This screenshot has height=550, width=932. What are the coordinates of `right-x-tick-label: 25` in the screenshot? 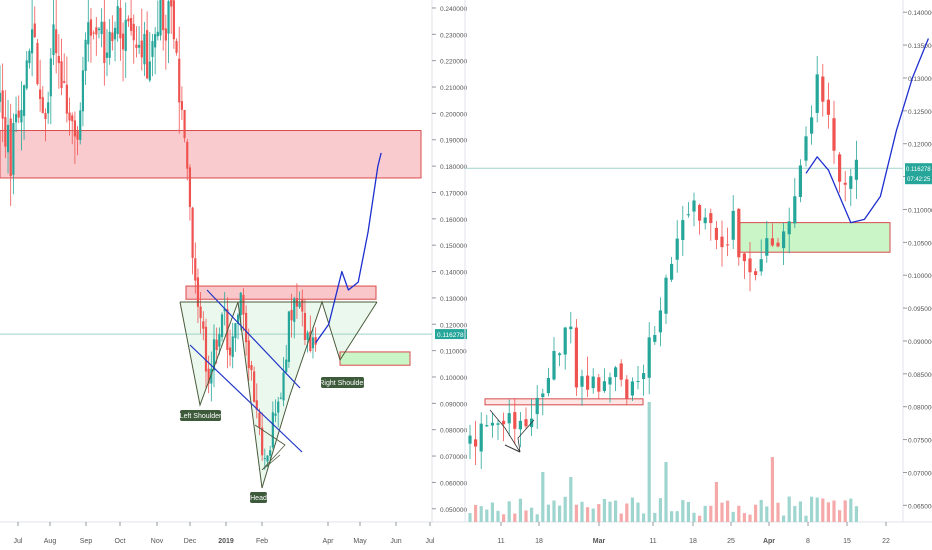 It's located at (731, 541).